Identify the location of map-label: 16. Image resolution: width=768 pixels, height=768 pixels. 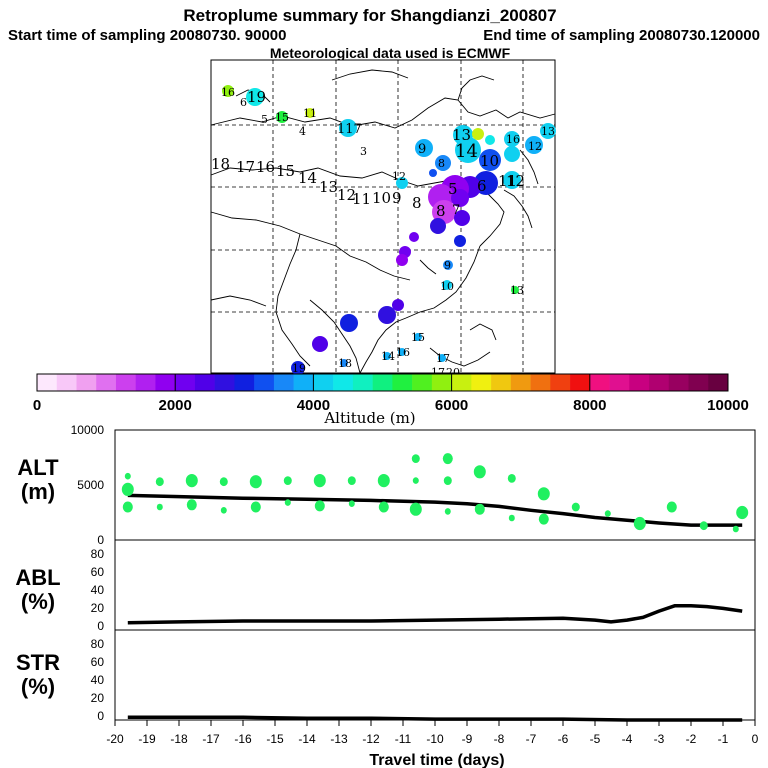
(403, 352).